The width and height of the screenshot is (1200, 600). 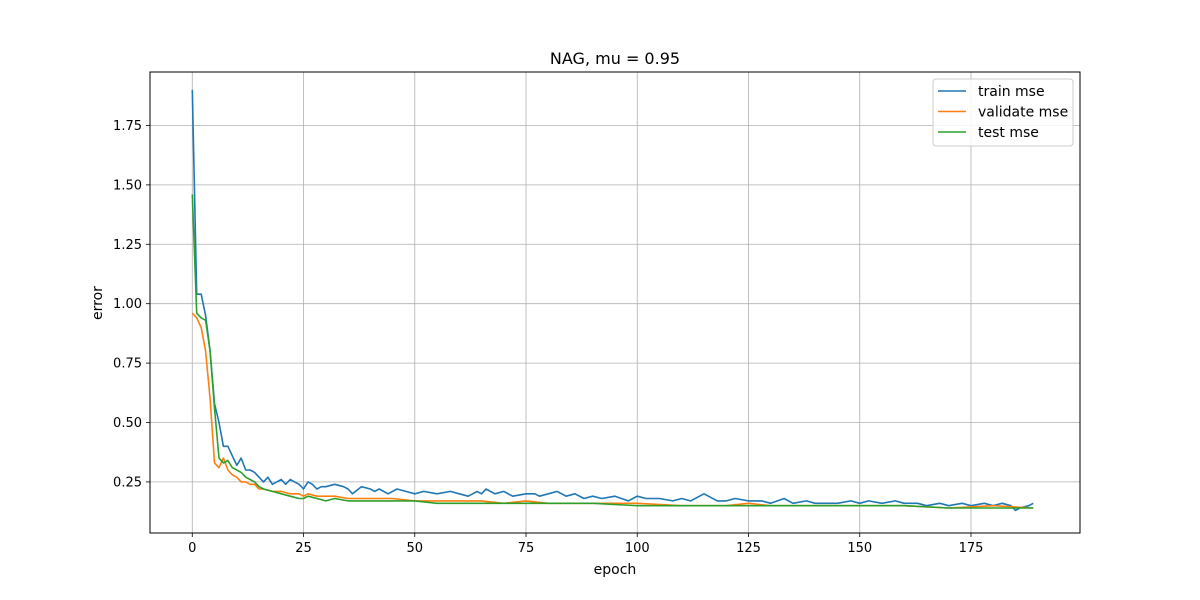 What do you see at coordinates (1008, 133) in the screenshot?
I see `legend-label: test mse` at bounding box center [1008, 133].